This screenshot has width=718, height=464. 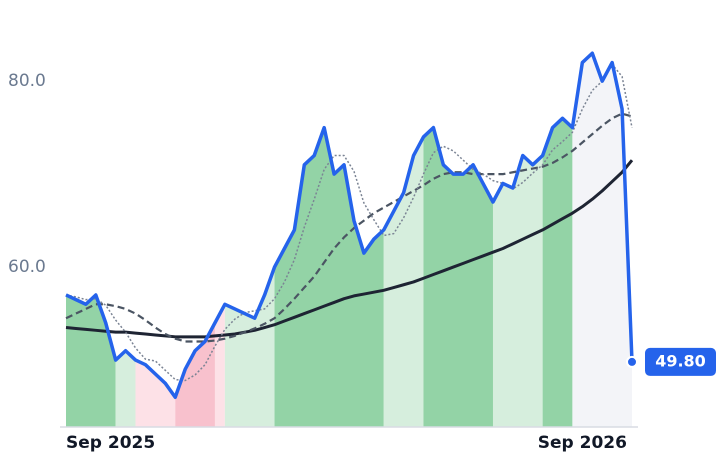 I want to click on value-label: 49.80, so click(x=680, y=360).